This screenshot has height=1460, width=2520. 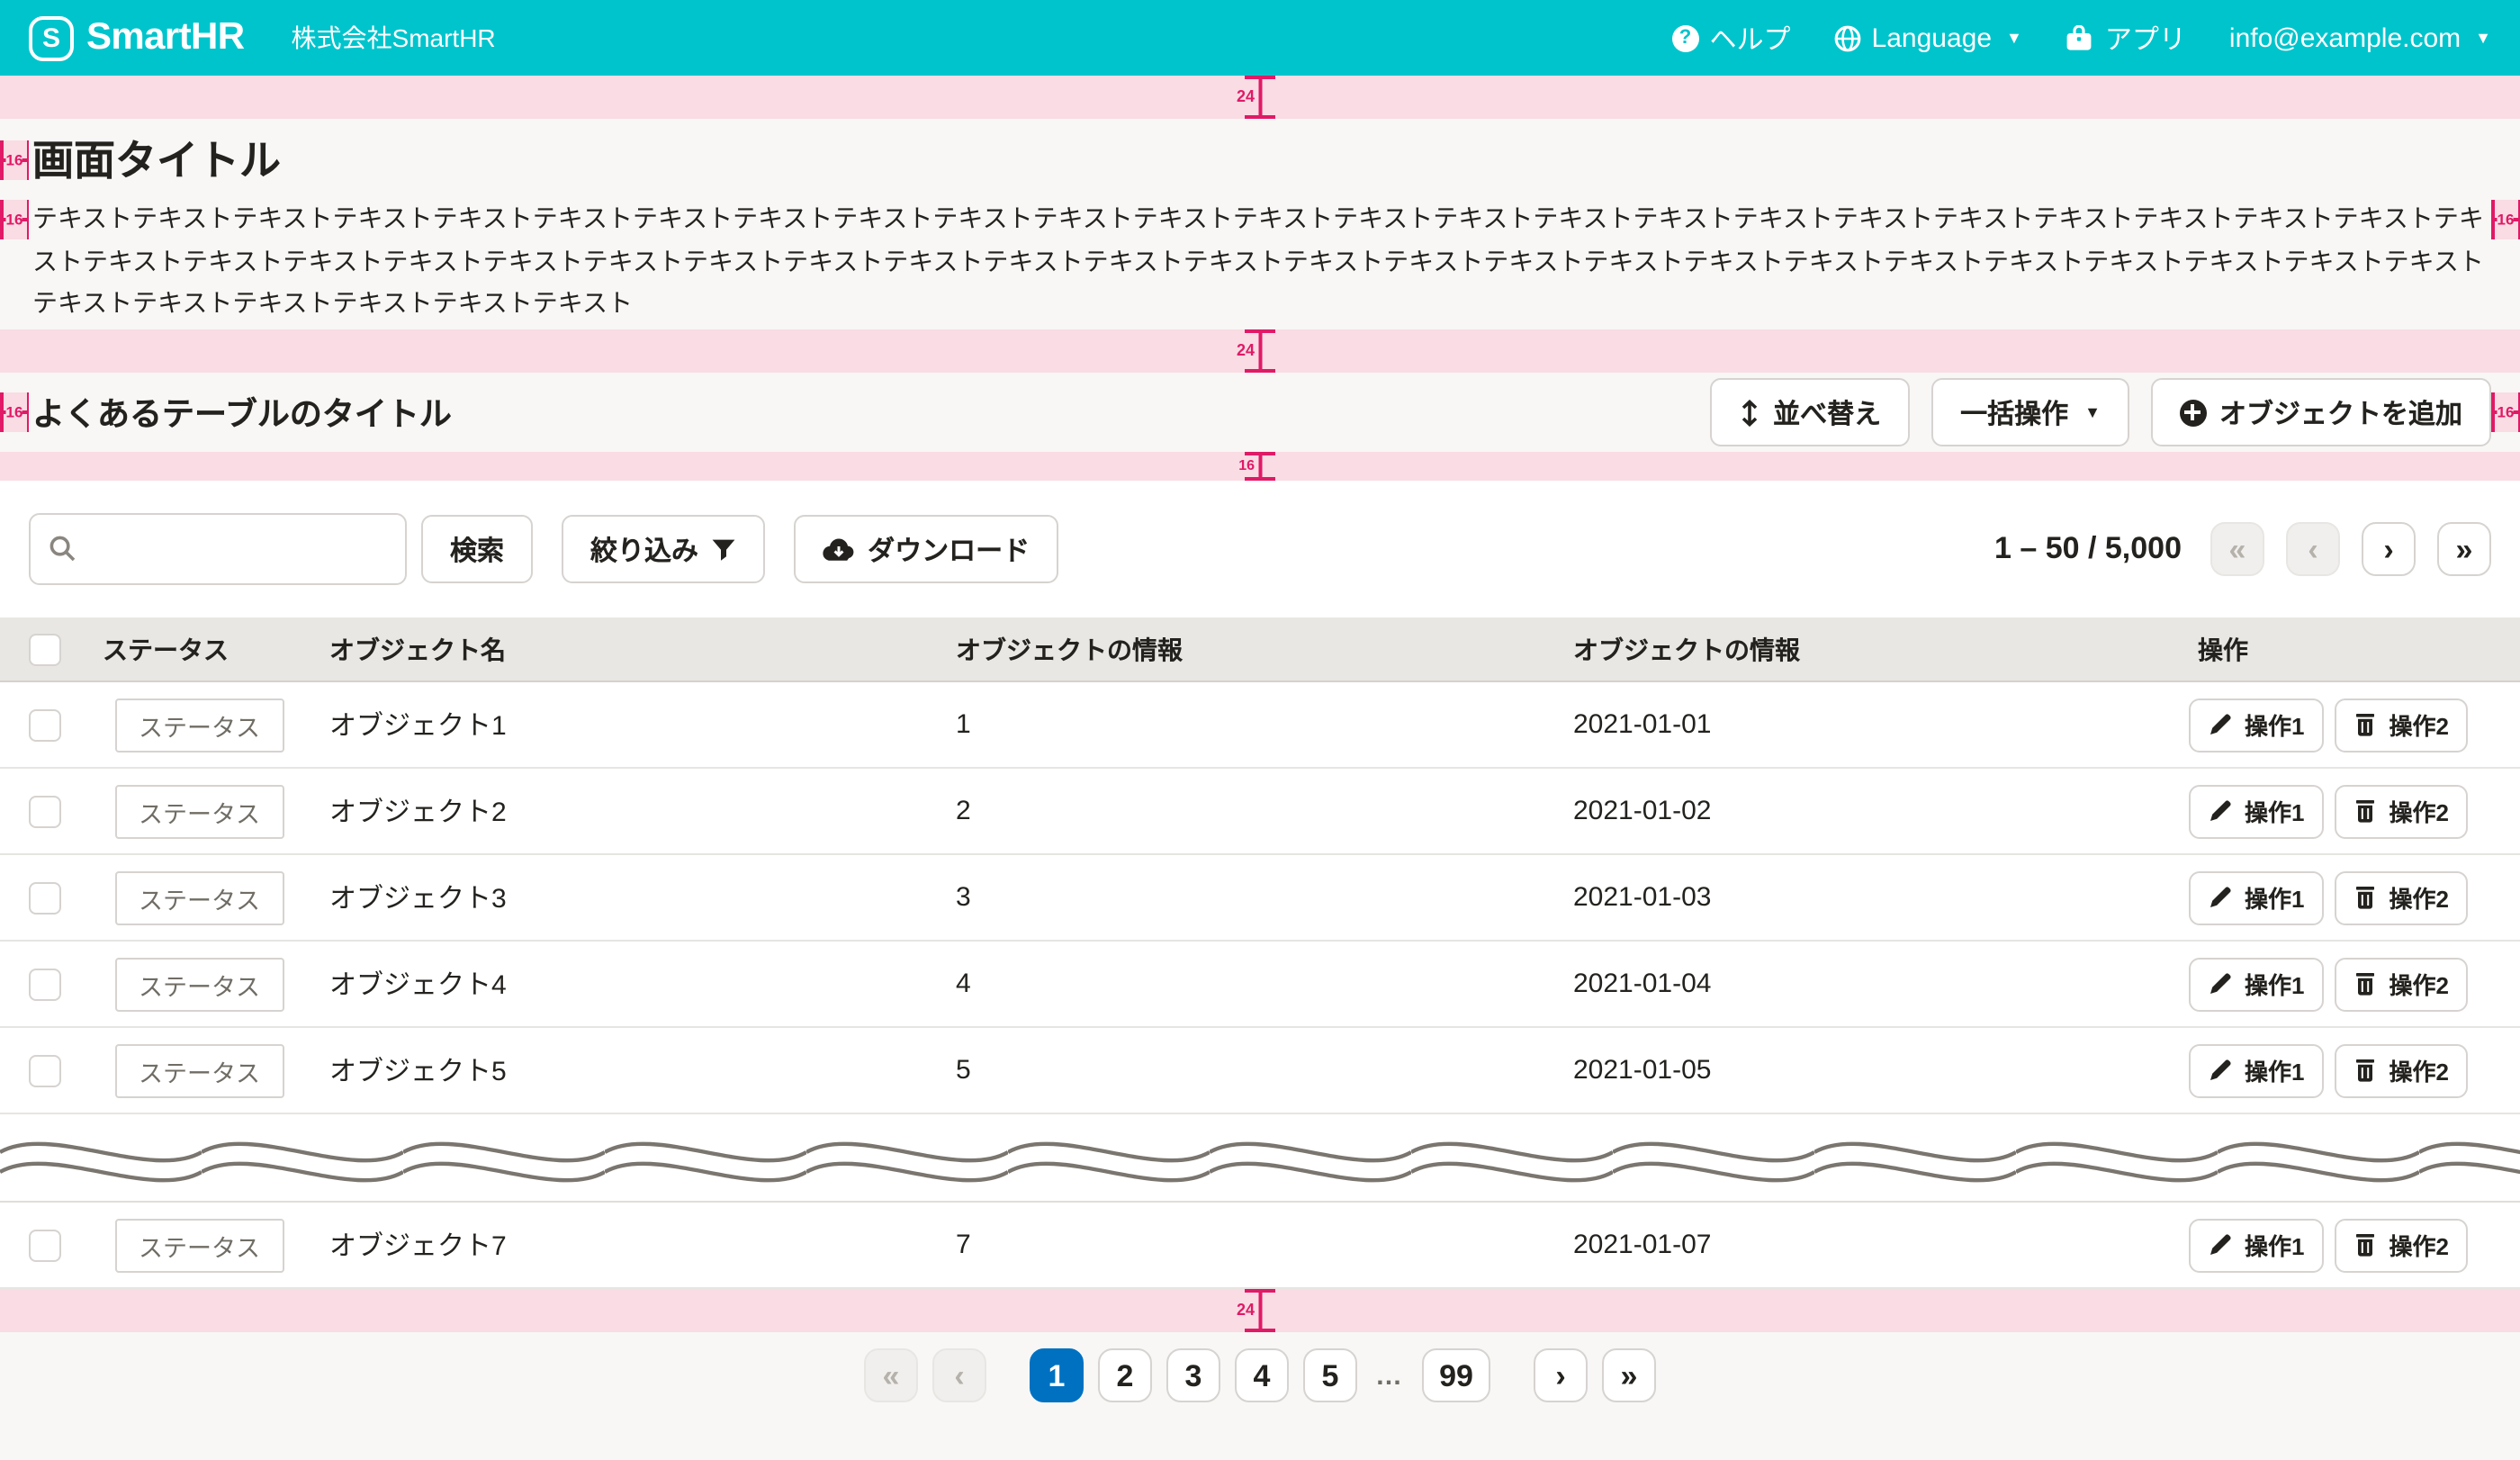 What do you see at coordinates (927, 549) in the screenshot?
I see `download-button: ダウンロード` at bounding box center [927, 549].